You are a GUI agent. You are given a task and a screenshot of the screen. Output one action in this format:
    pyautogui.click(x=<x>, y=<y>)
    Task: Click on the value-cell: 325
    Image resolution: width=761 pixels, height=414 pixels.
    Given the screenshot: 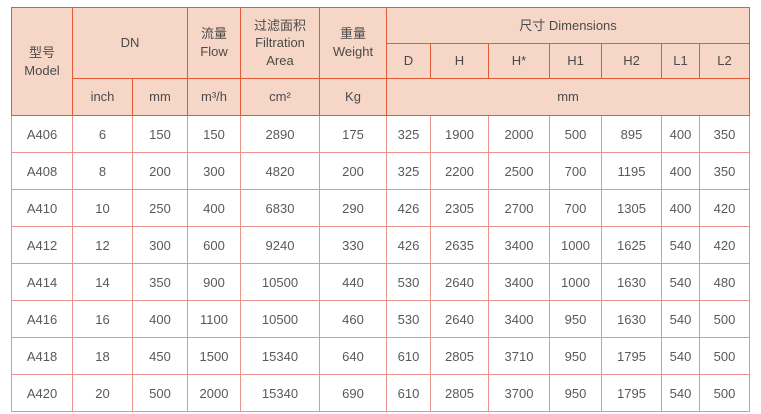 What is the action you would take?
    pyautogui.click(x=408, y=134)
    